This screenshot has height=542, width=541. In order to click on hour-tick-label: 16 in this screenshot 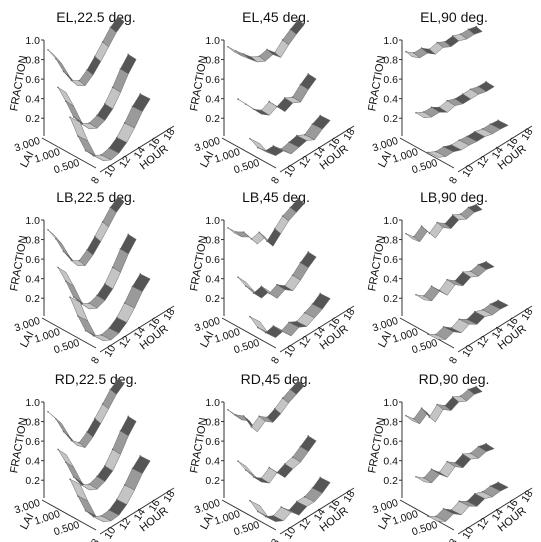, I will do `click(154, 323)`.